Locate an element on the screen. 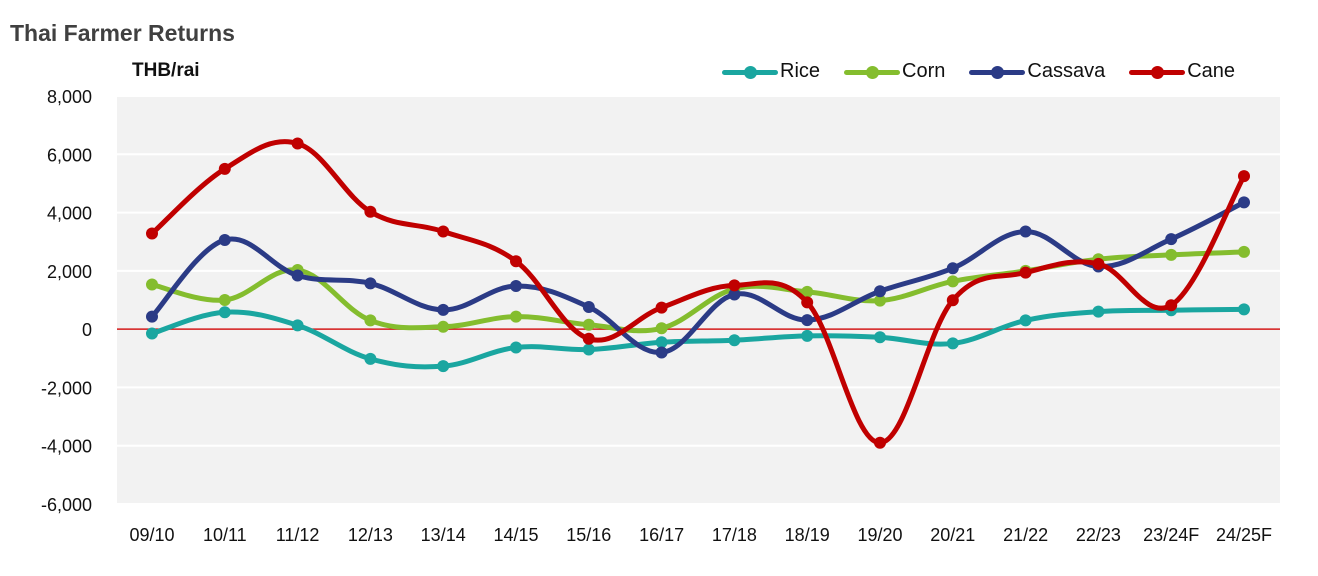  y-tick-label: -2,000 is located at coordinates (66, 388).